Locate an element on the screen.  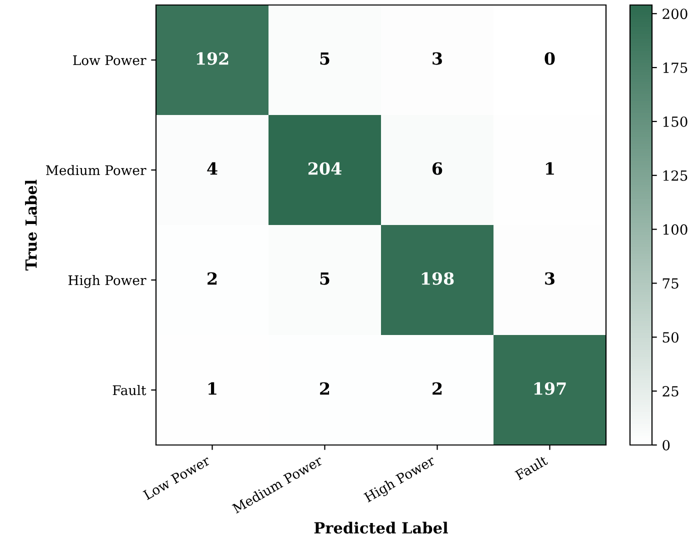
color-bar-label: 175 is located at coordinates (675, 68).